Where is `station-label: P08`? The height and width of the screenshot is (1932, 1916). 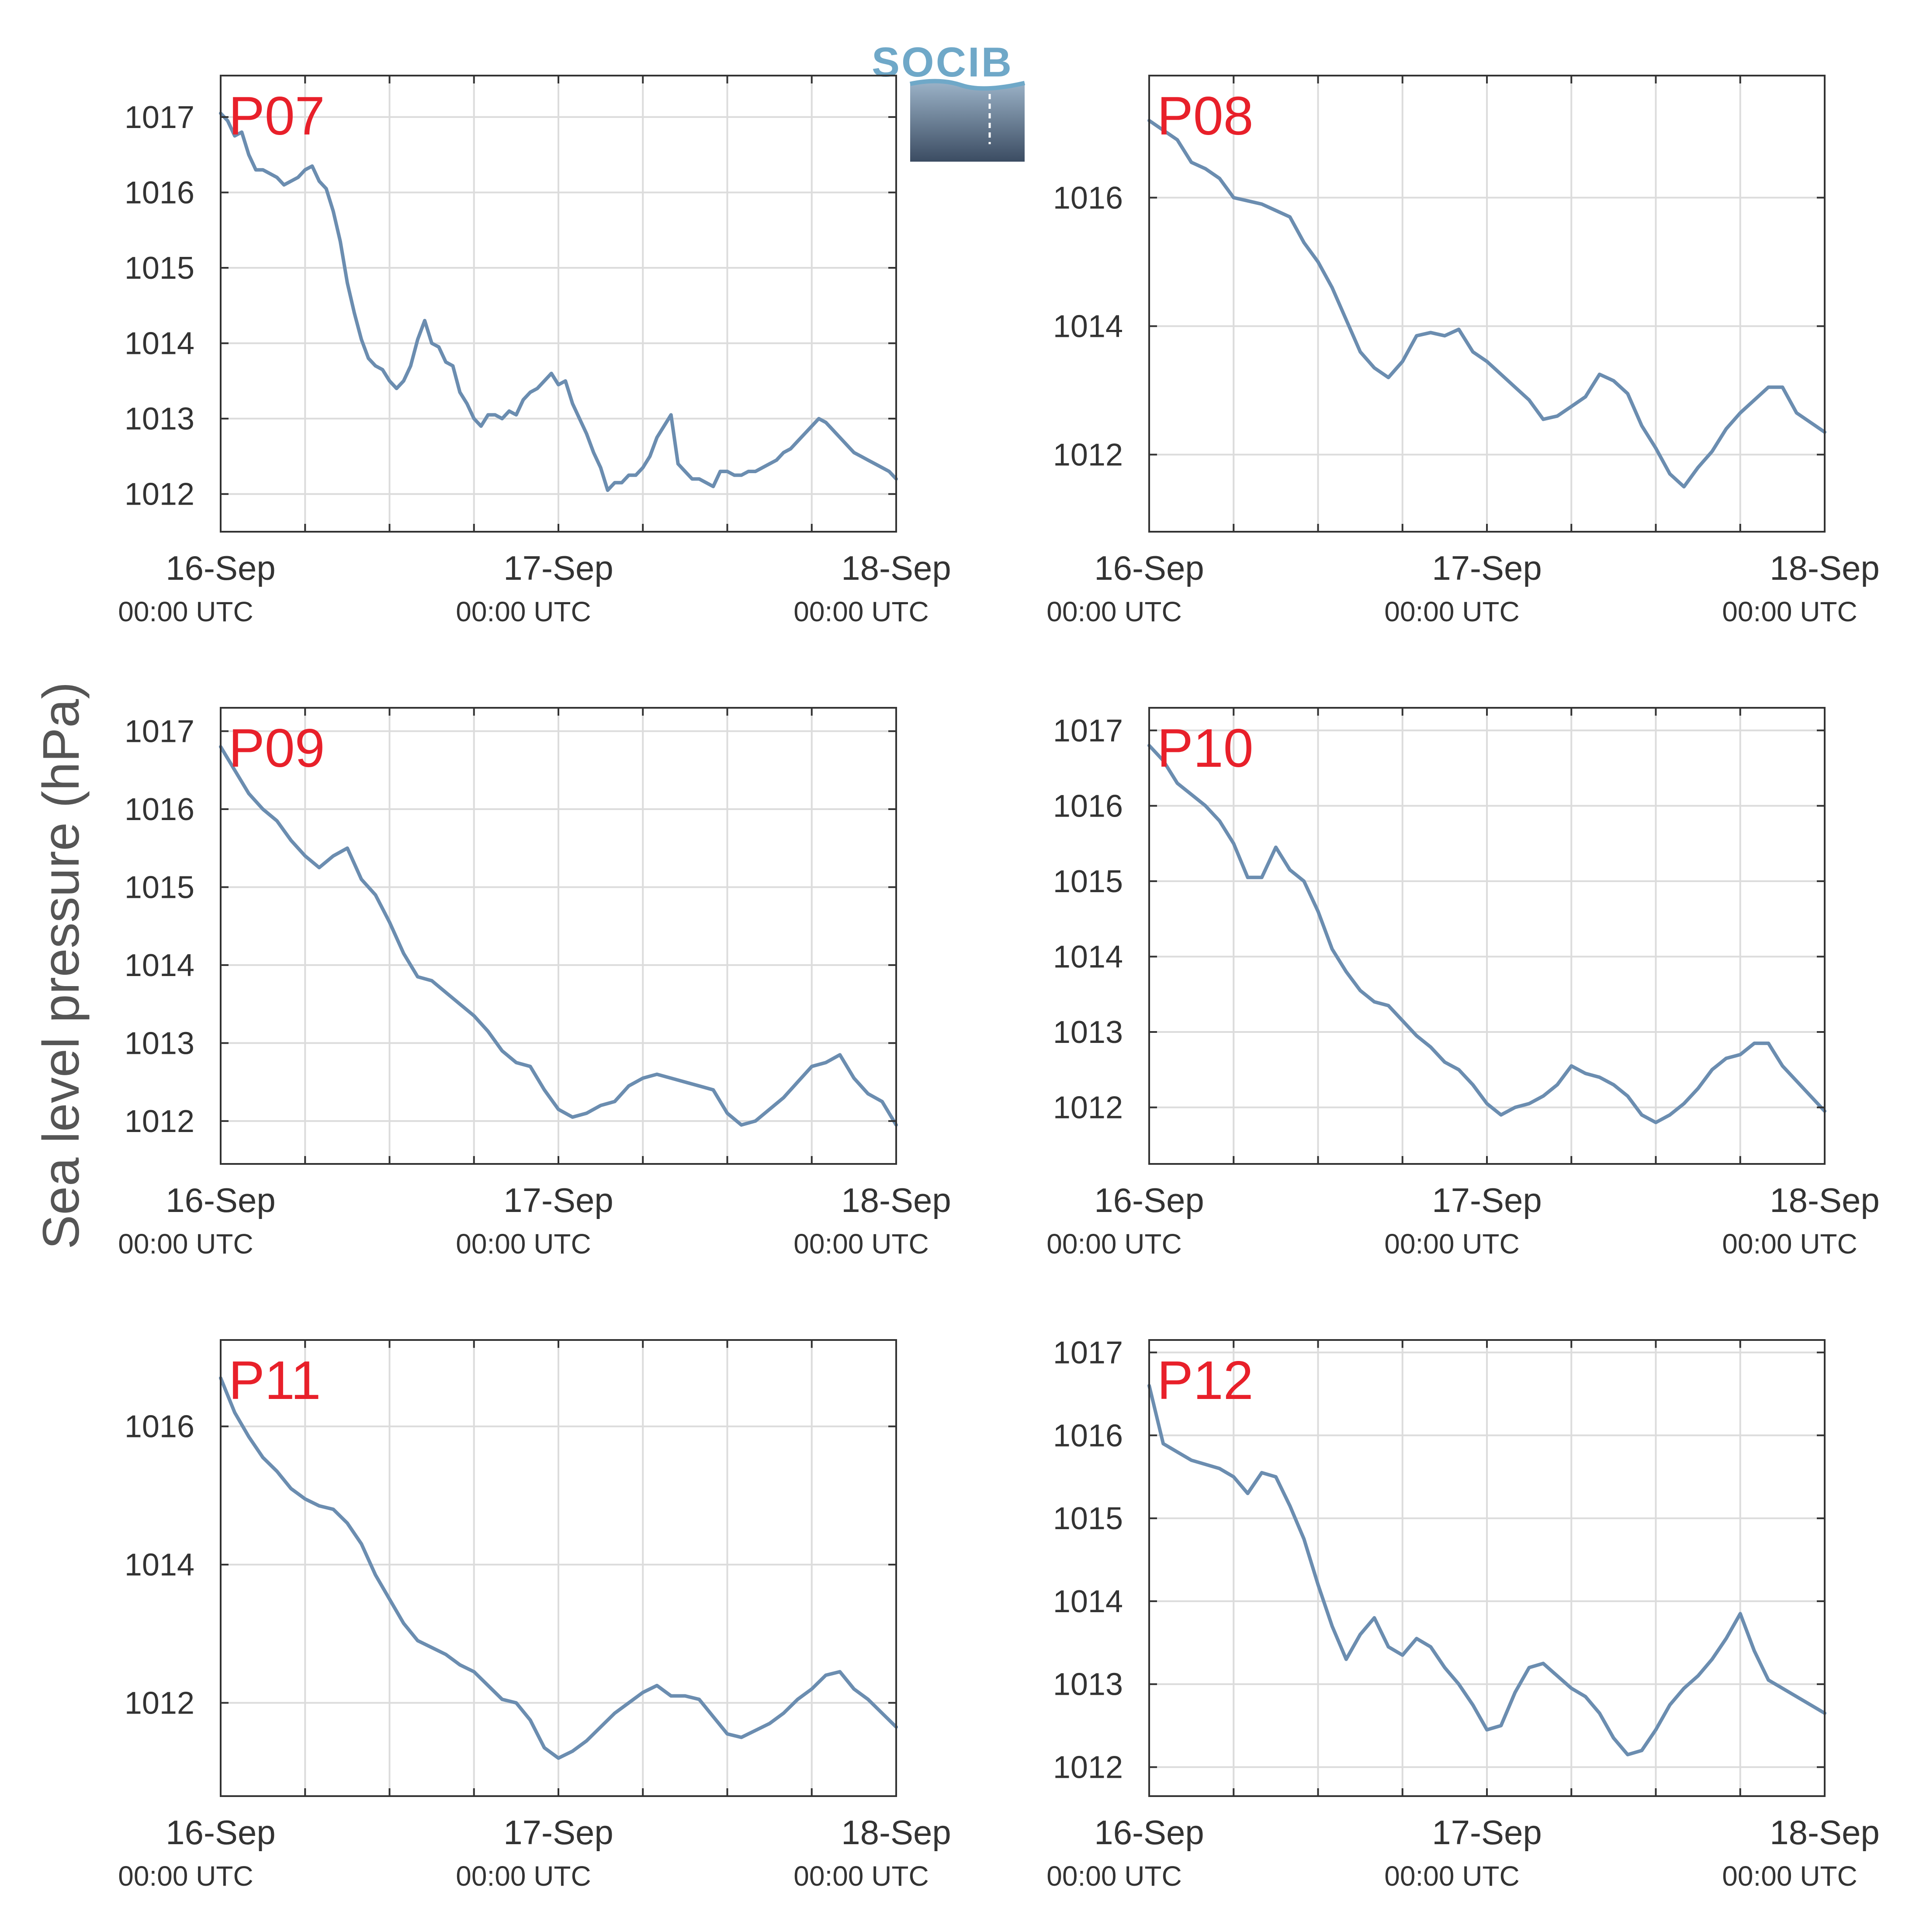
station-label: P08 is located at coordinates (1205, 116).